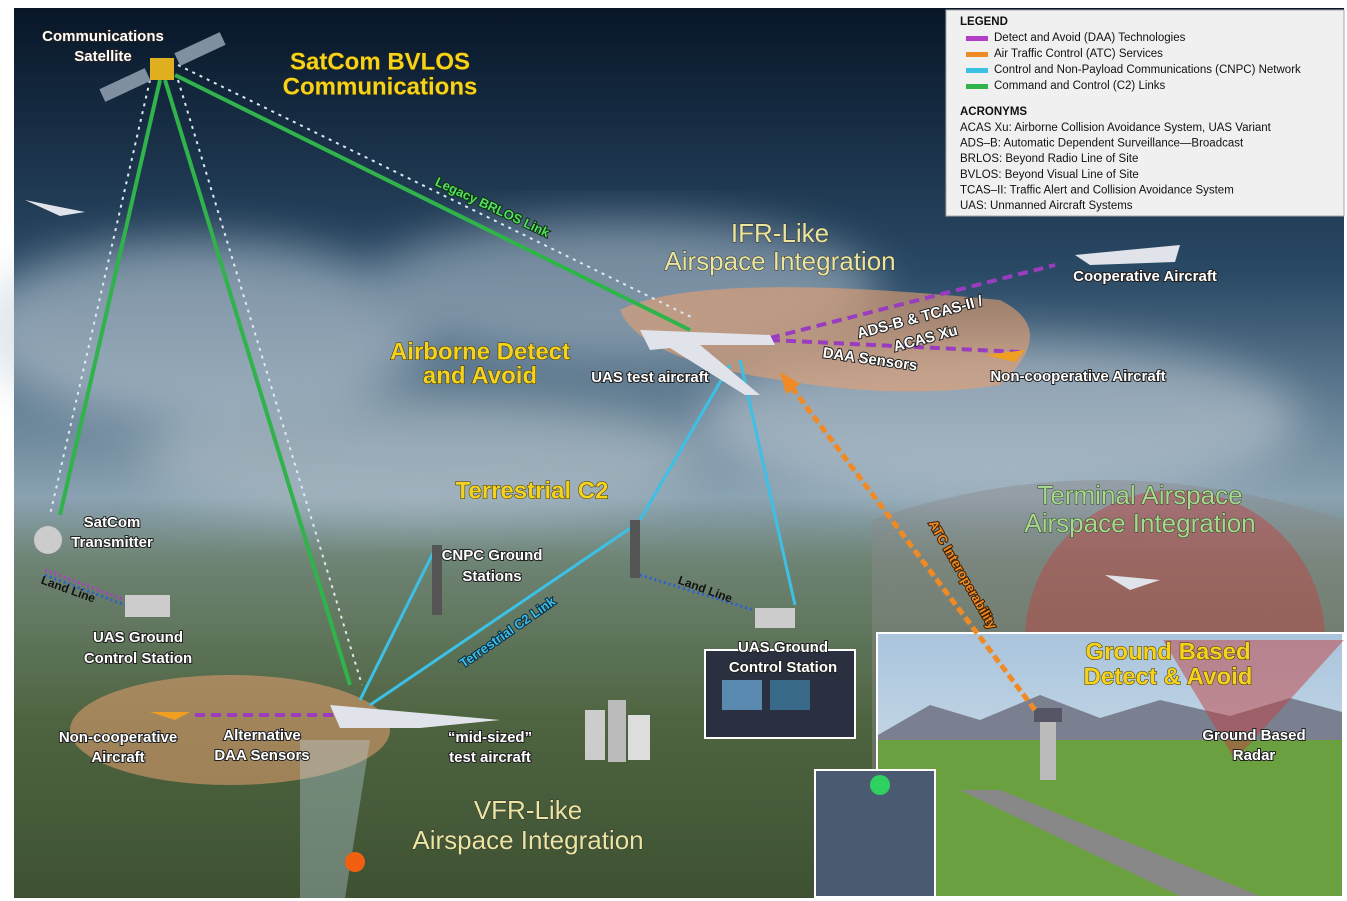  Describe the element at coordinates (875, 833) in the screenshot. I see `controller-photo` at that location.